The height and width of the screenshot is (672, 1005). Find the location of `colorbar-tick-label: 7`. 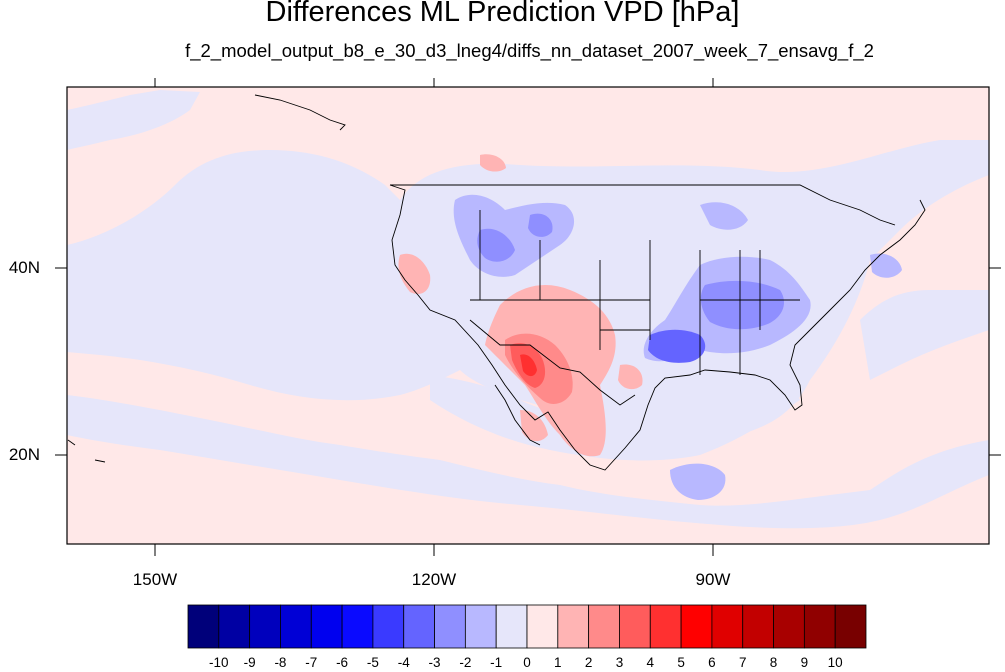

colorbar-tick-label: 7 is located at coordinates (742, 662).